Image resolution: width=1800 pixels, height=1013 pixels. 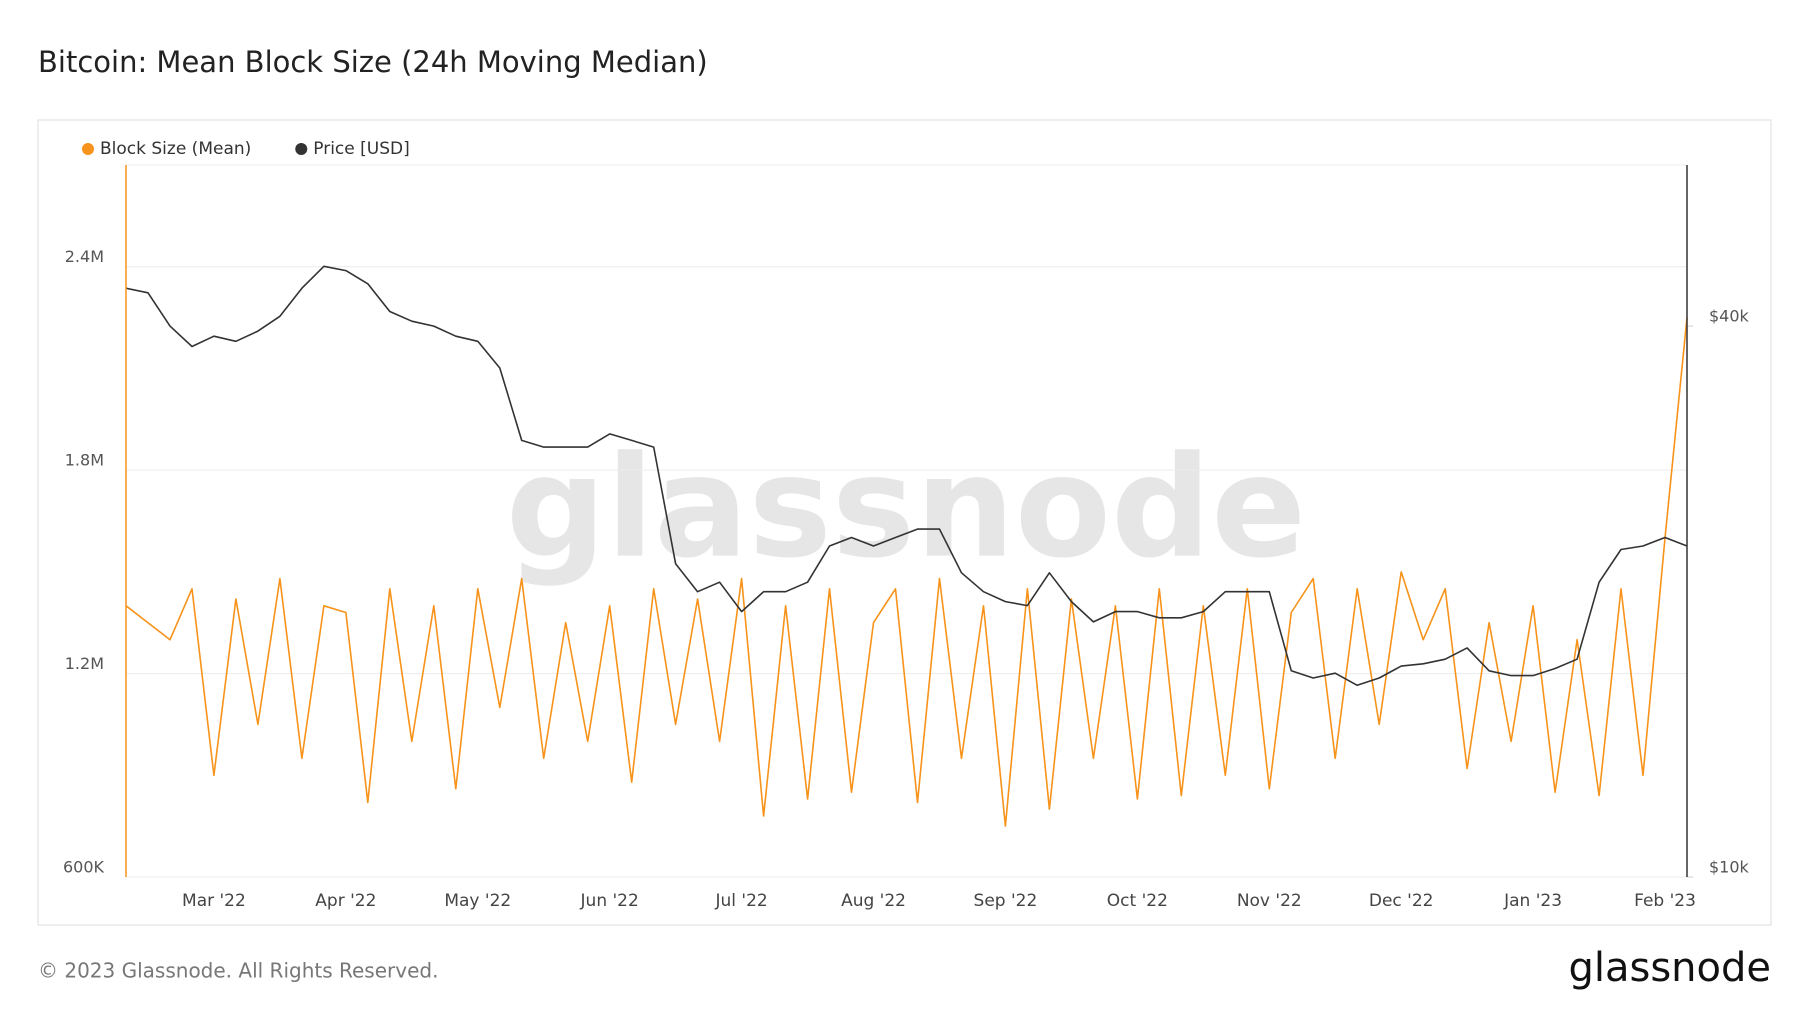 I want to click on x-tick-label: Mar '22, so click(x=214, y=901).